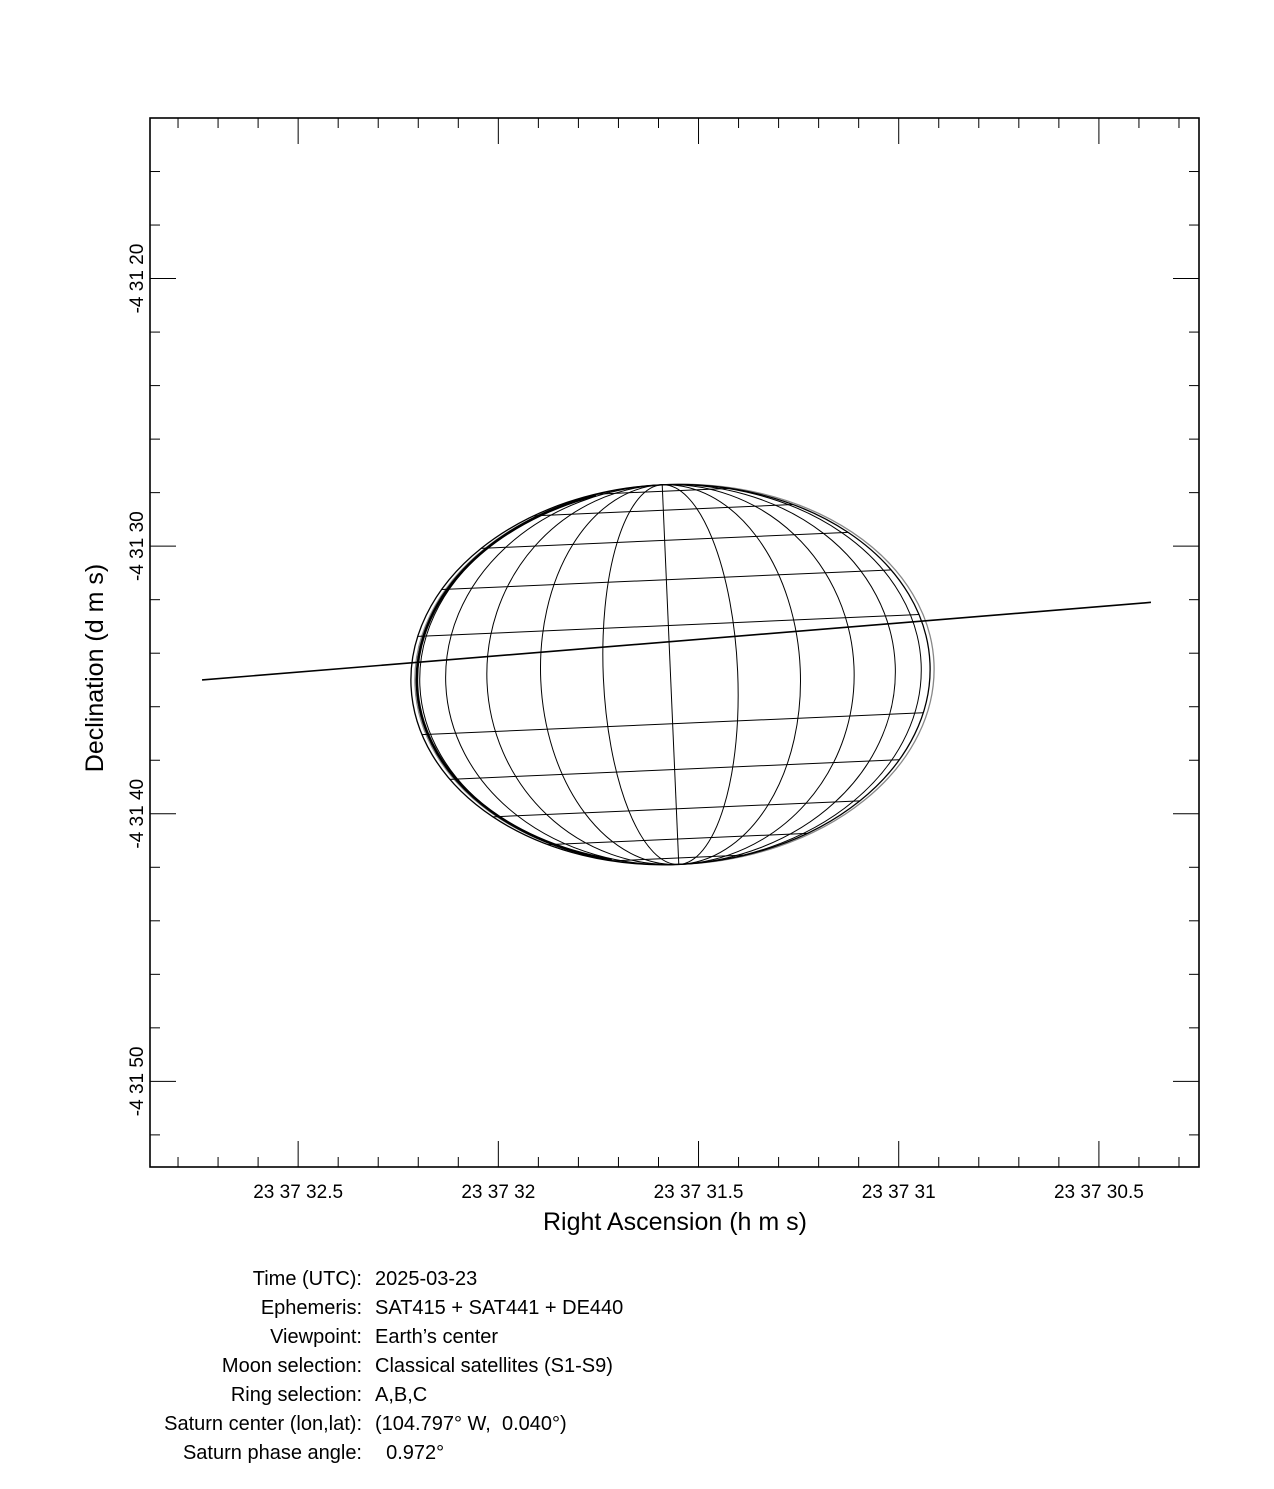 The height and width of the screenshot is (1489, 1274). I want to click on y-tick-label: -4 31 30, so click(137, 546).